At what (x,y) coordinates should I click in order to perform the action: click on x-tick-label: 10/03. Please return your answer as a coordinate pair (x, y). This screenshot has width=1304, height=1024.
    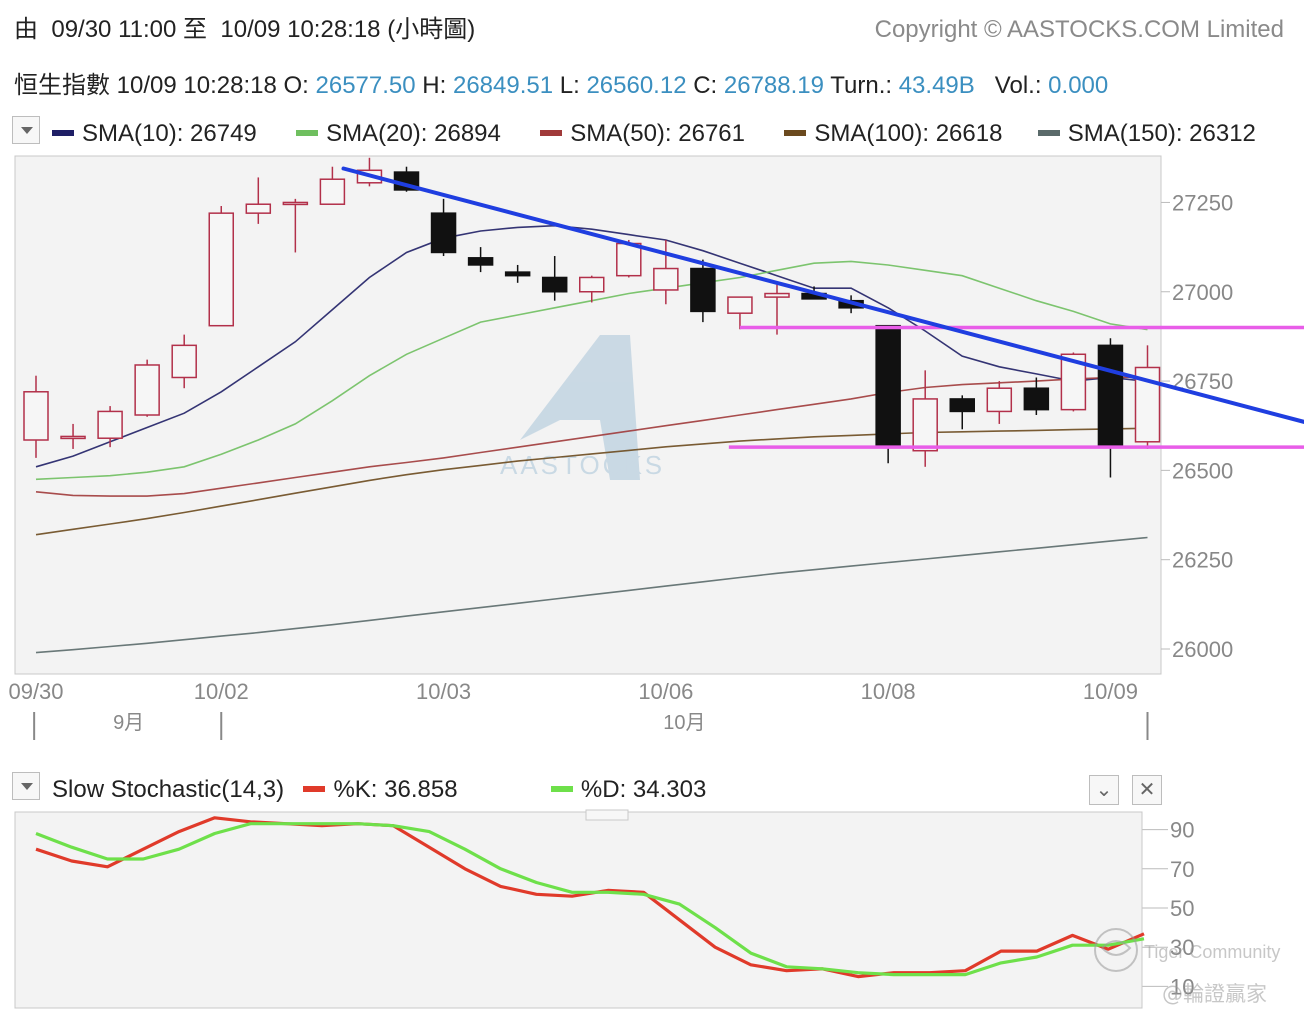
    Looking at the image, I should click on (443, 691).